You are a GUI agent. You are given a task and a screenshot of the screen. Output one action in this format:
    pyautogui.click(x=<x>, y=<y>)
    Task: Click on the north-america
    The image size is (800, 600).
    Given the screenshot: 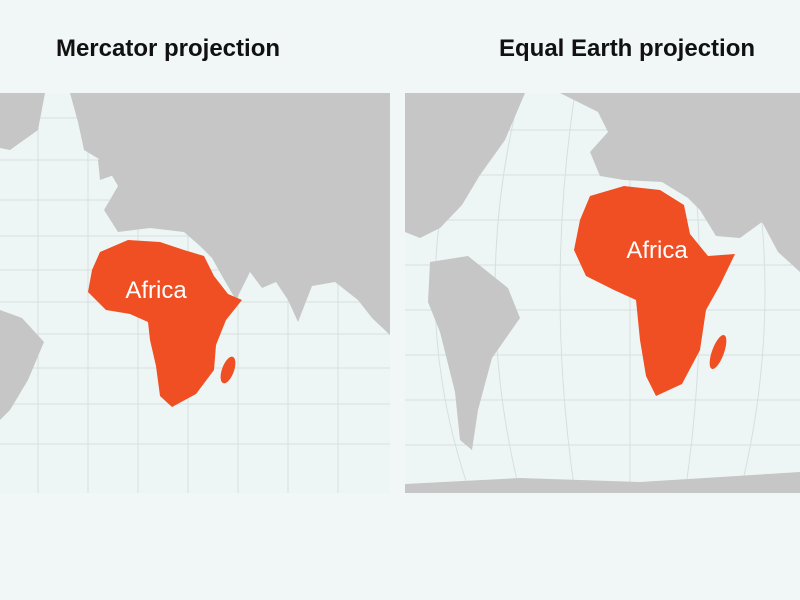 What is the action you would take?
    pyautogui.click(x=465, y=165)
    